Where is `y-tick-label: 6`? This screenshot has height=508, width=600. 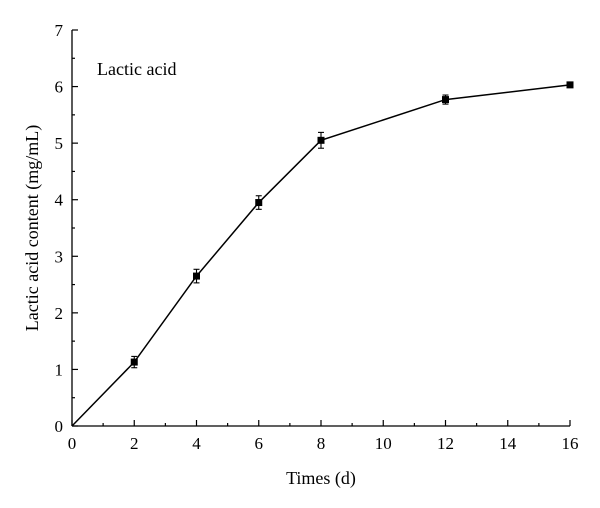
y-tick-label: 6 is located at coordinates (59, 87).